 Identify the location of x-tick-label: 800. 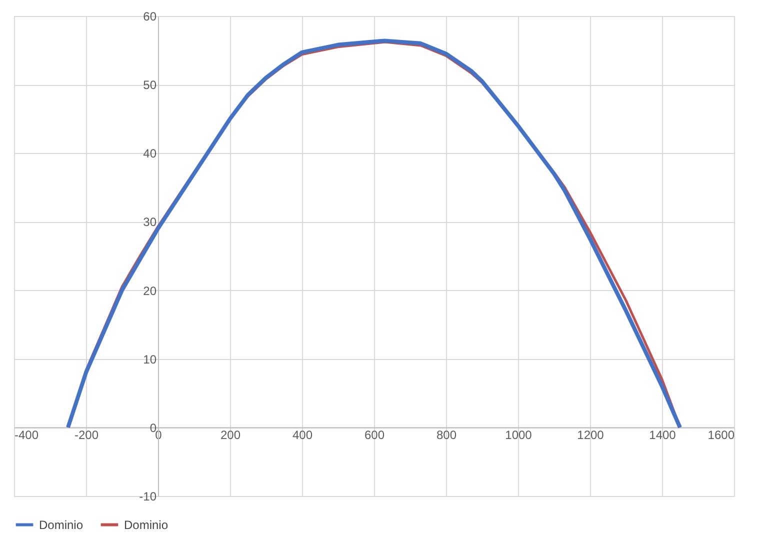
(446, 435).